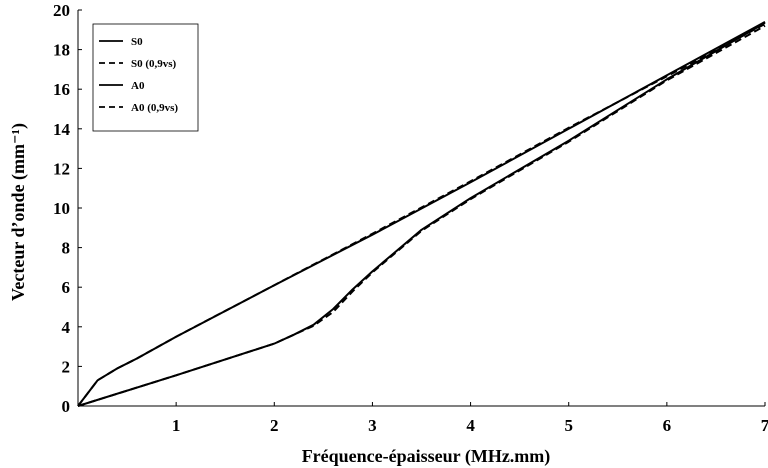 The image size is (768, 468). I want to click on legend-label: S0, so click(137, 42).